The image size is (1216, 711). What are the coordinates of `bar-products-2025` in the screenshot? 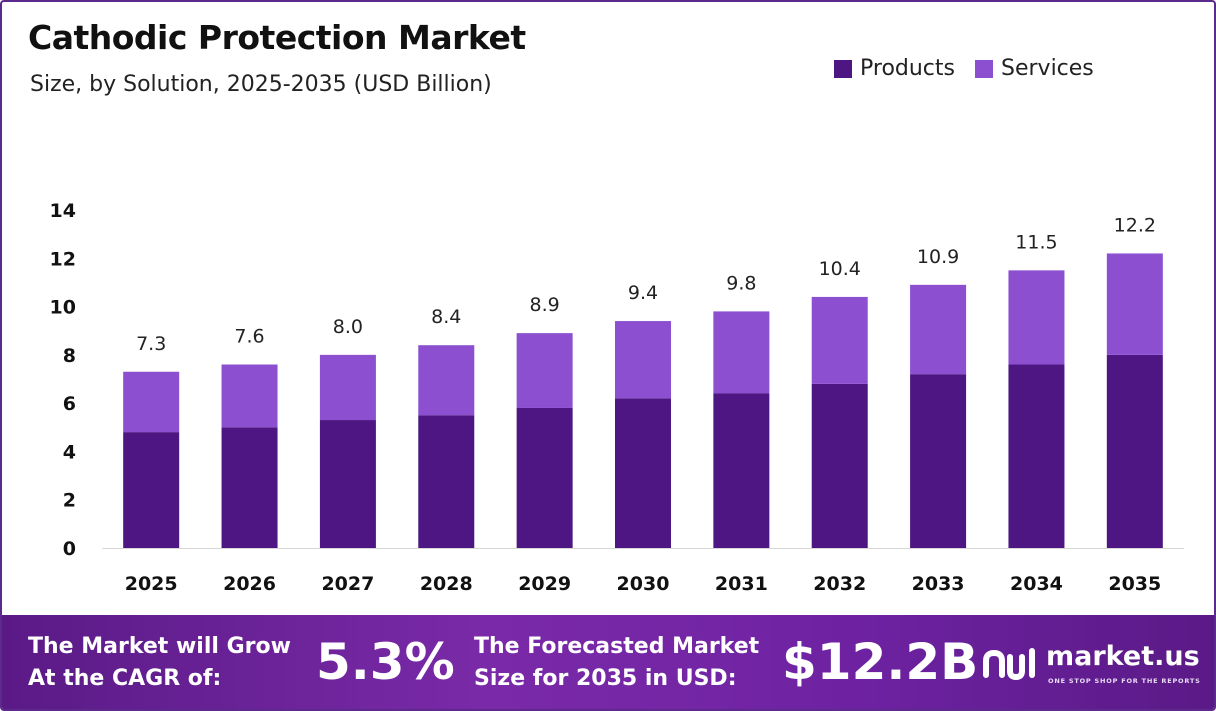 It's located at (151, 490).